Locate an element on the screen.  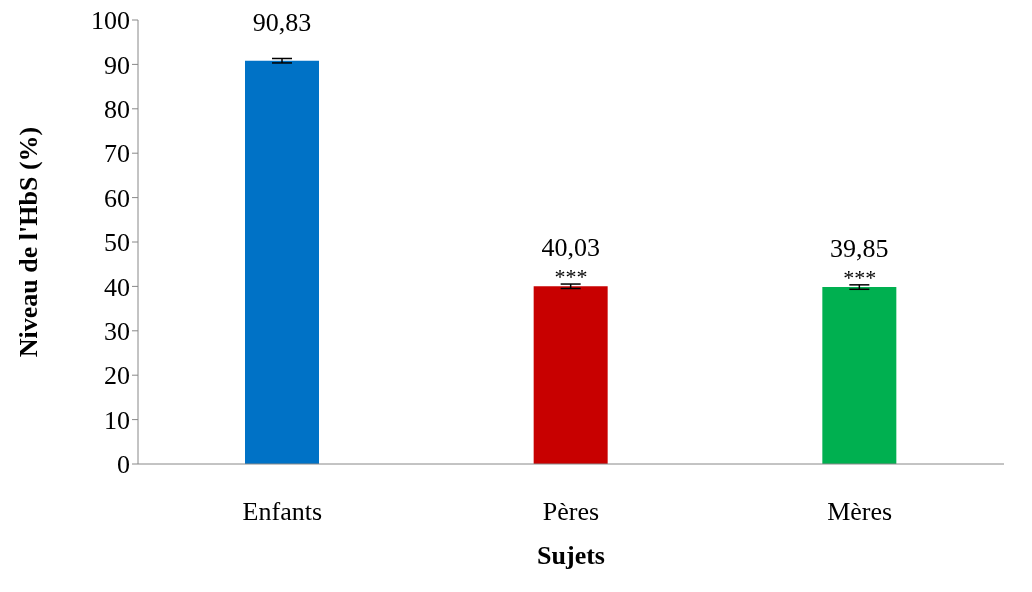
y-tick-label: 70 is located at coordinates (117, 154).